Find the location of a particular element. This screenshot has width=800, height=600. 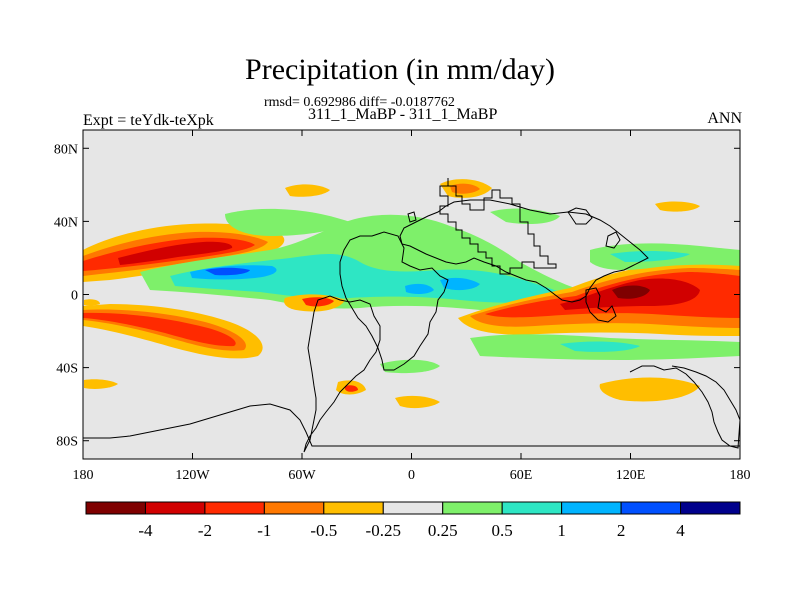

case-text: 311_1_MaBP - 311_1_MaBP is located at coordinates (403, 114).